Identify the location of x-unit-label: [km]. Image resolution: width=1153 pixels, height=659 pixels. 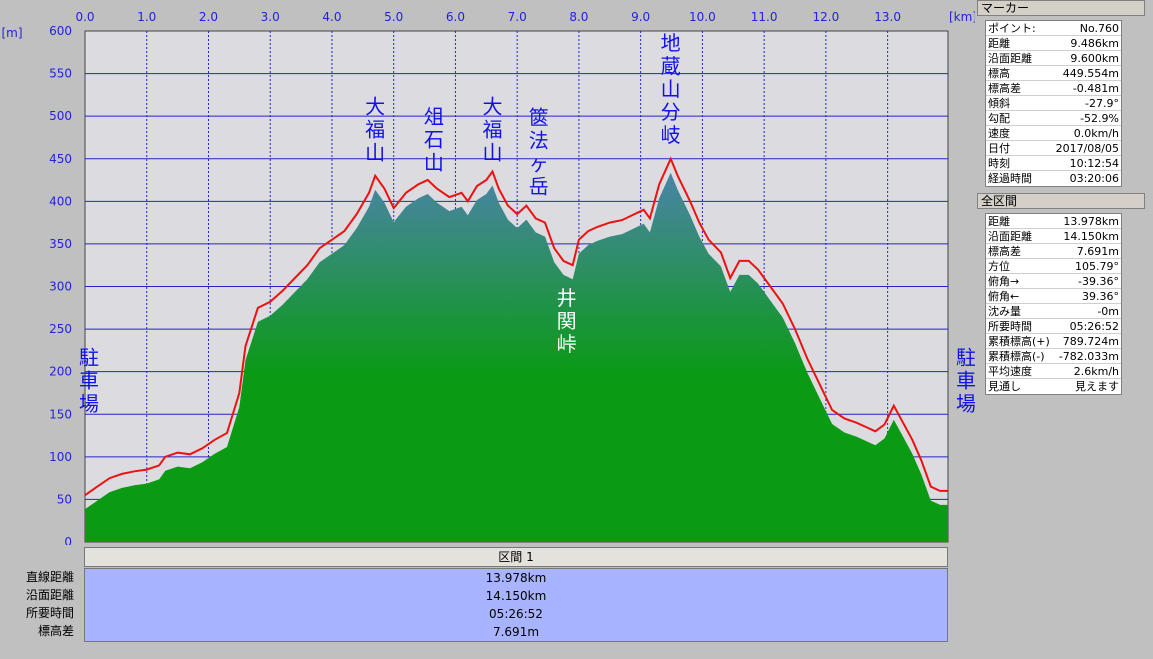
(962, 17).